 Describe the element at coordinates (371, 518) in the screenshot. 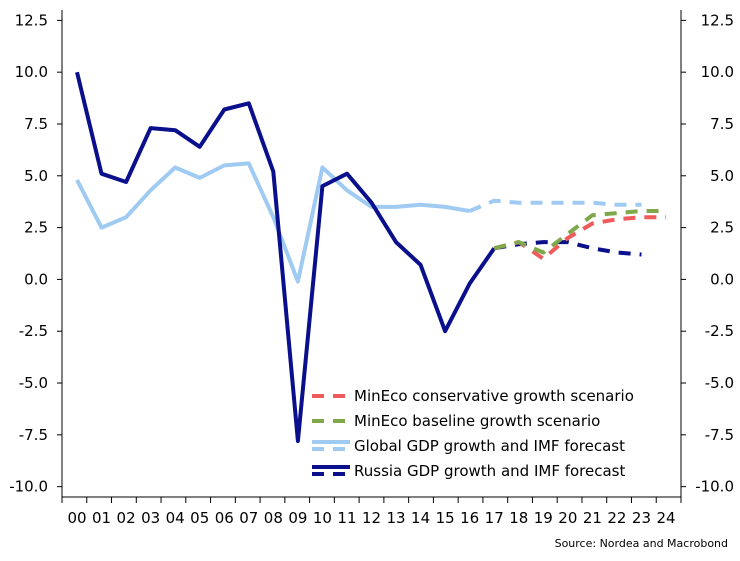

I see `x-tick-label: 12` at that location.